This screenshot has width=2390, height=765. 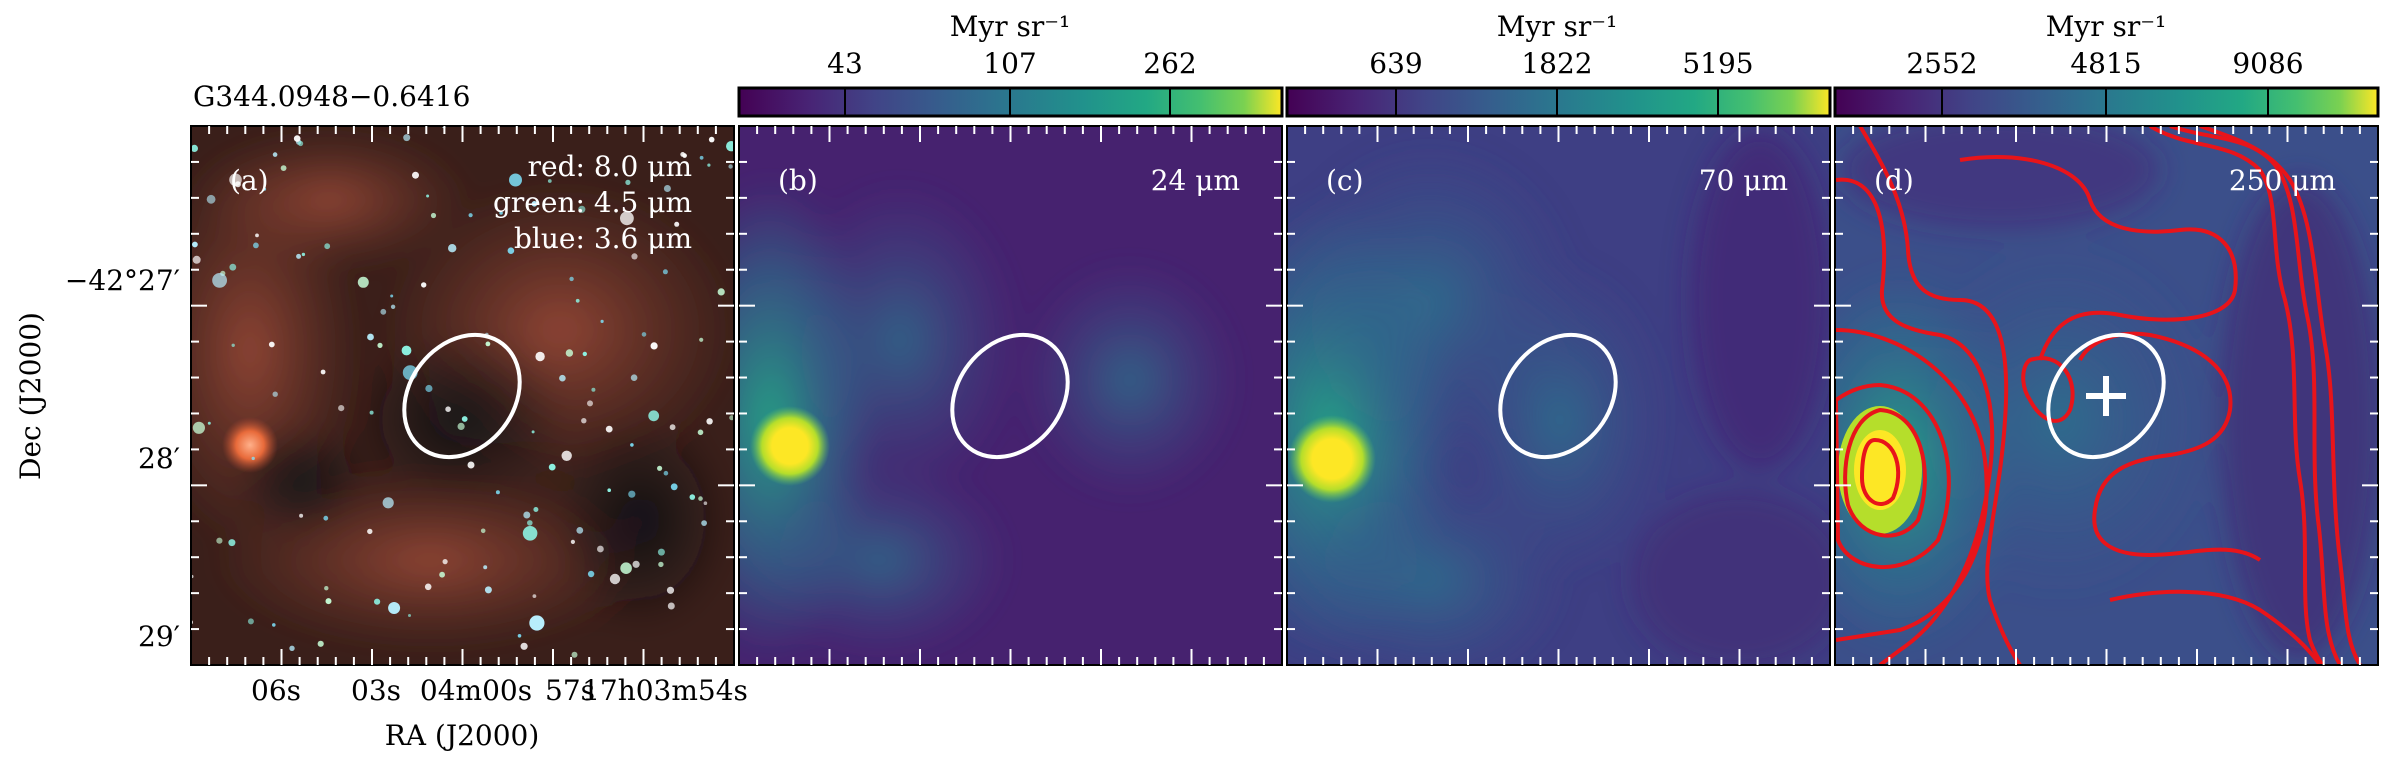 What do you see at coordinates (1558, 64) in the screenshot?
I see `colorbar-c: 639 1822 5195 Myr sr⁻¹` at bounding box center [1558, 64].